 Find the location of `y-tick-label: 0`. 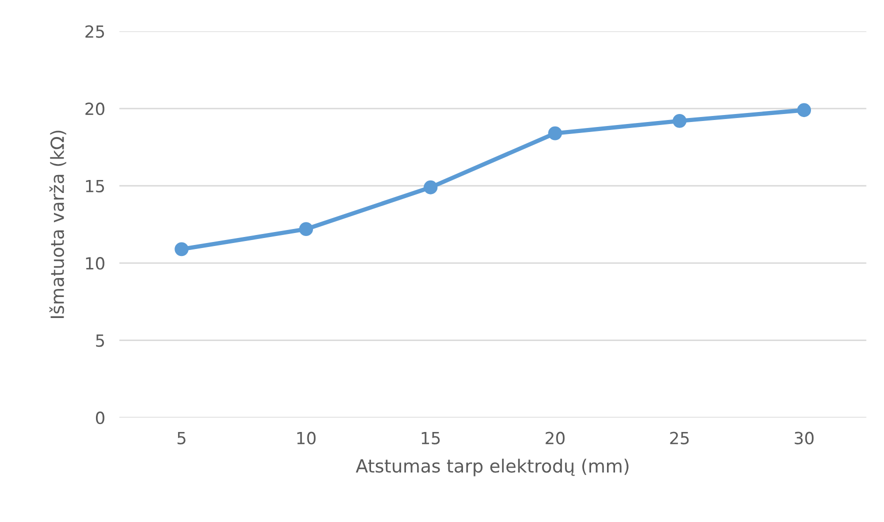

y-tick-label: 0 is located at coordinates (100, 418).